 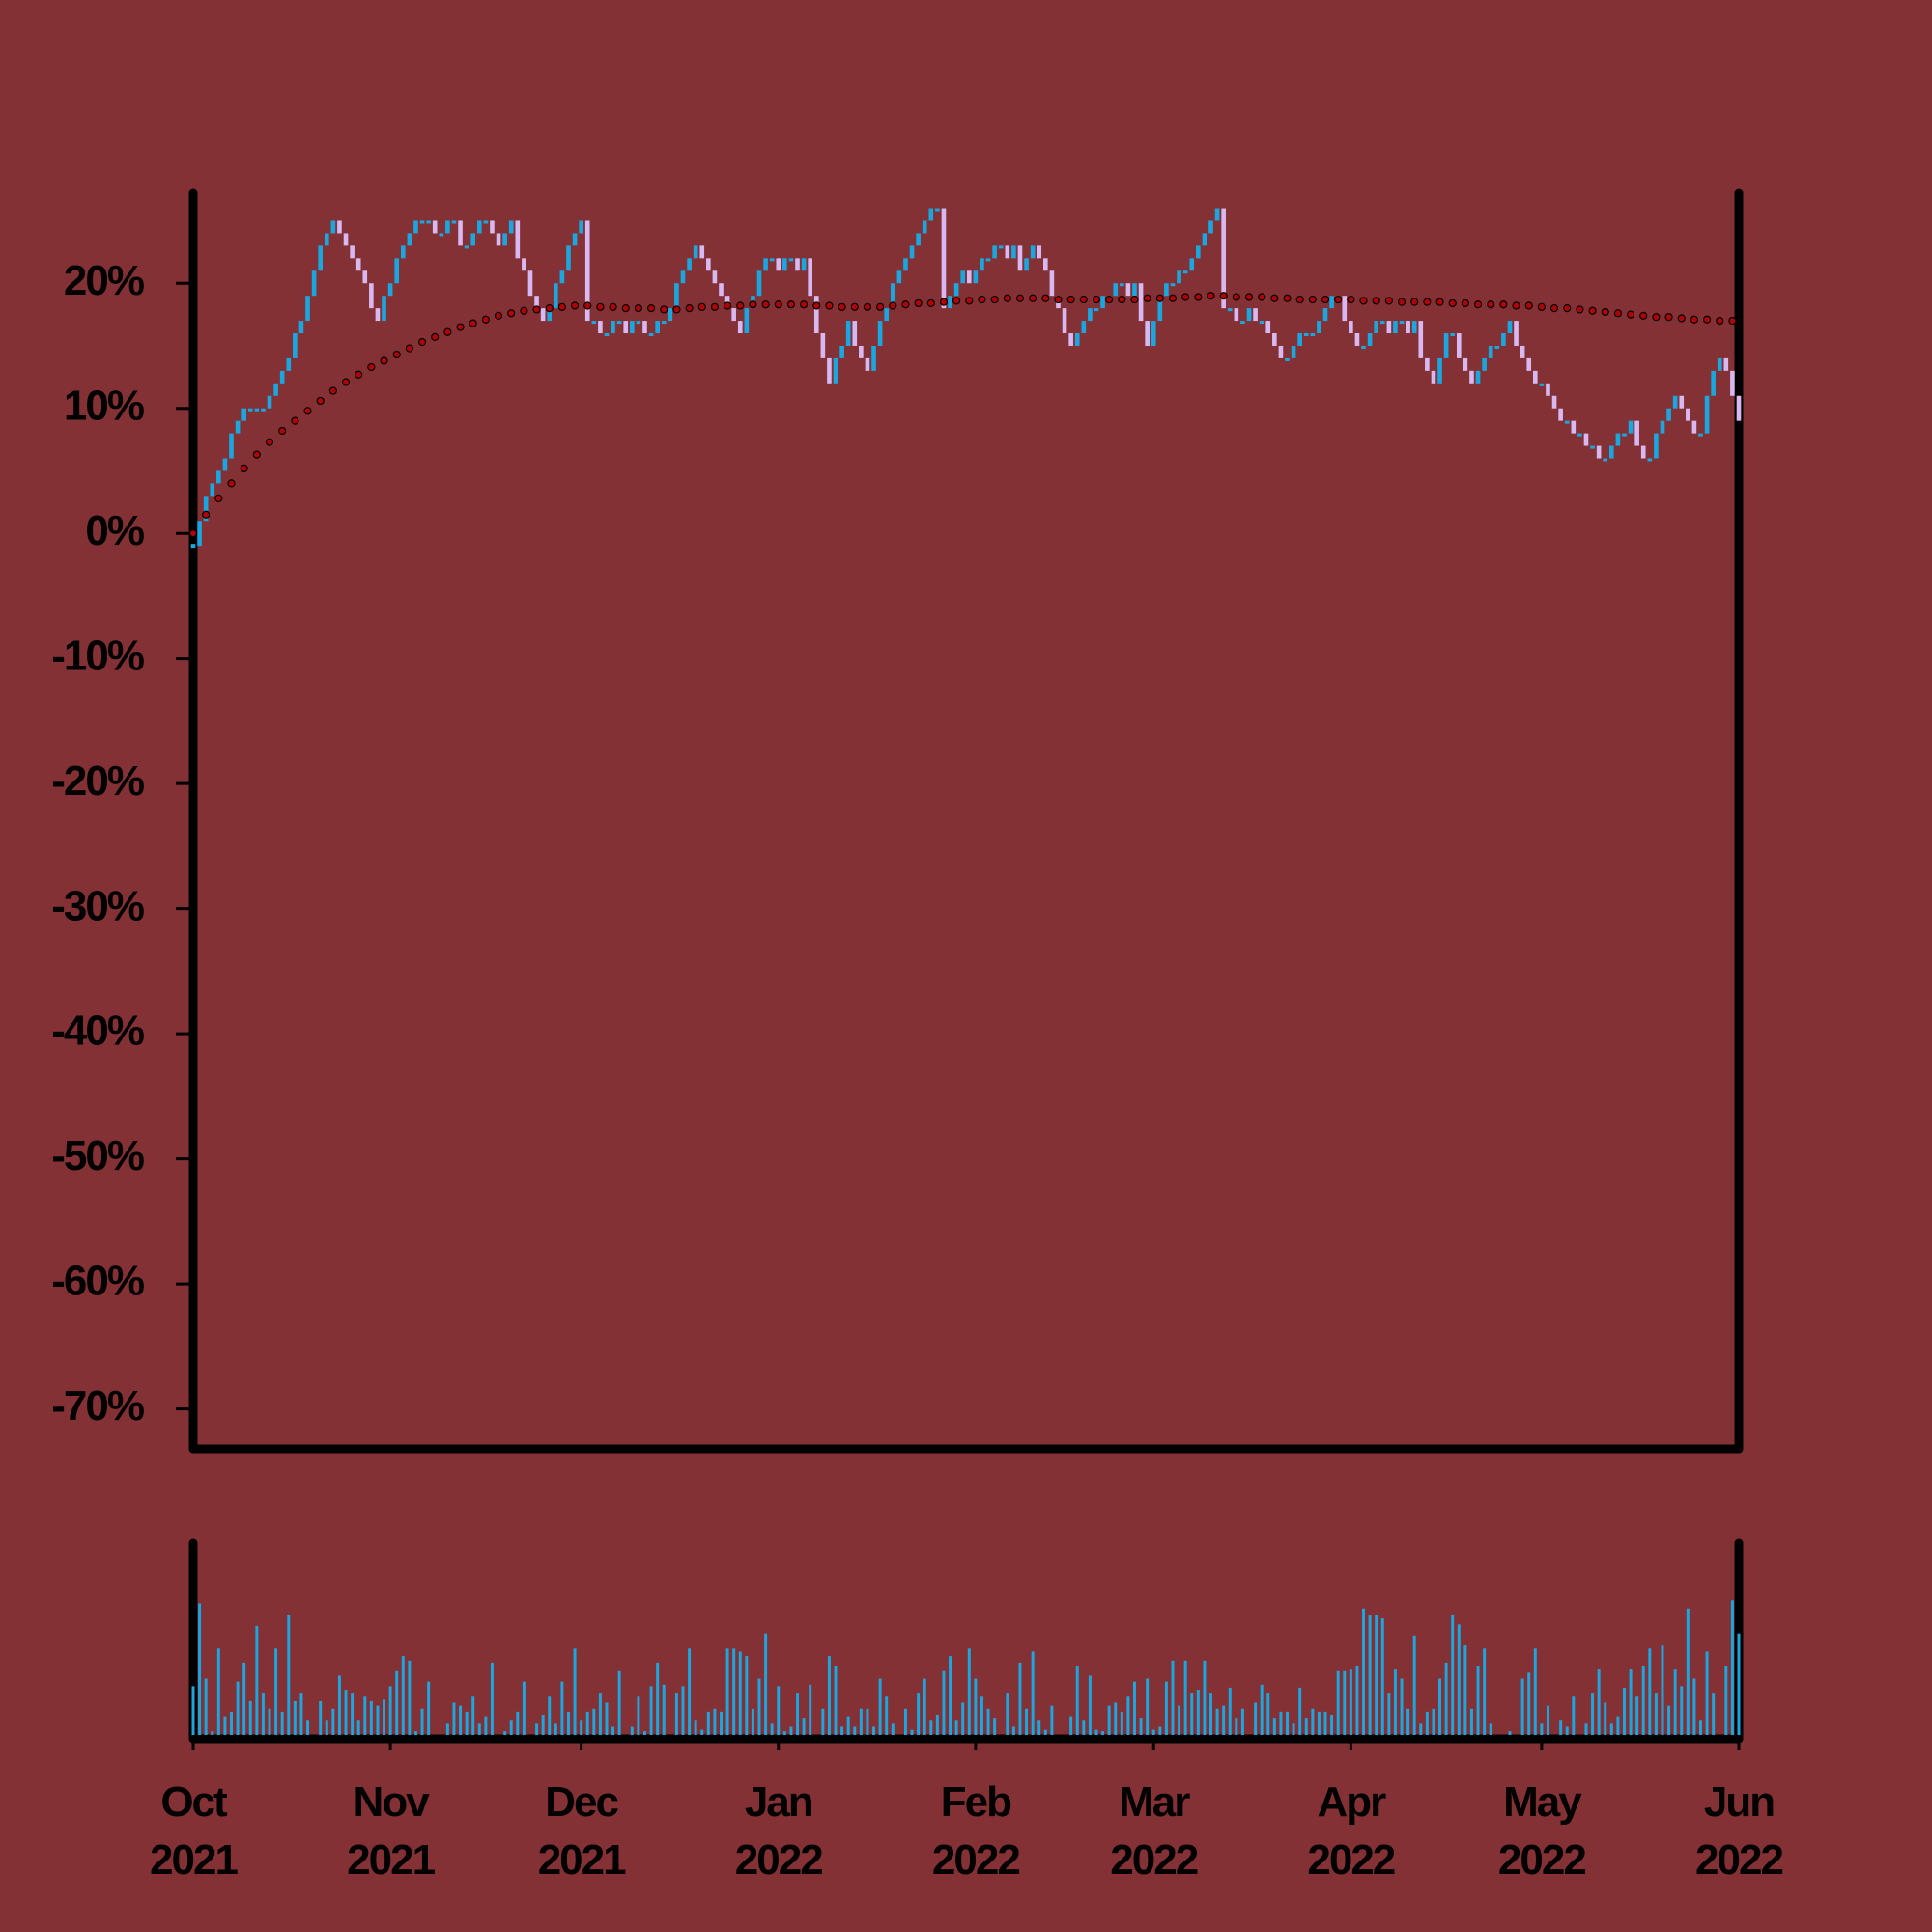 What do you see at coordinates (1542, 1831) in the screenshot?
I see `x-tick-label: May 2022` at bounding box center [1542, 1831].